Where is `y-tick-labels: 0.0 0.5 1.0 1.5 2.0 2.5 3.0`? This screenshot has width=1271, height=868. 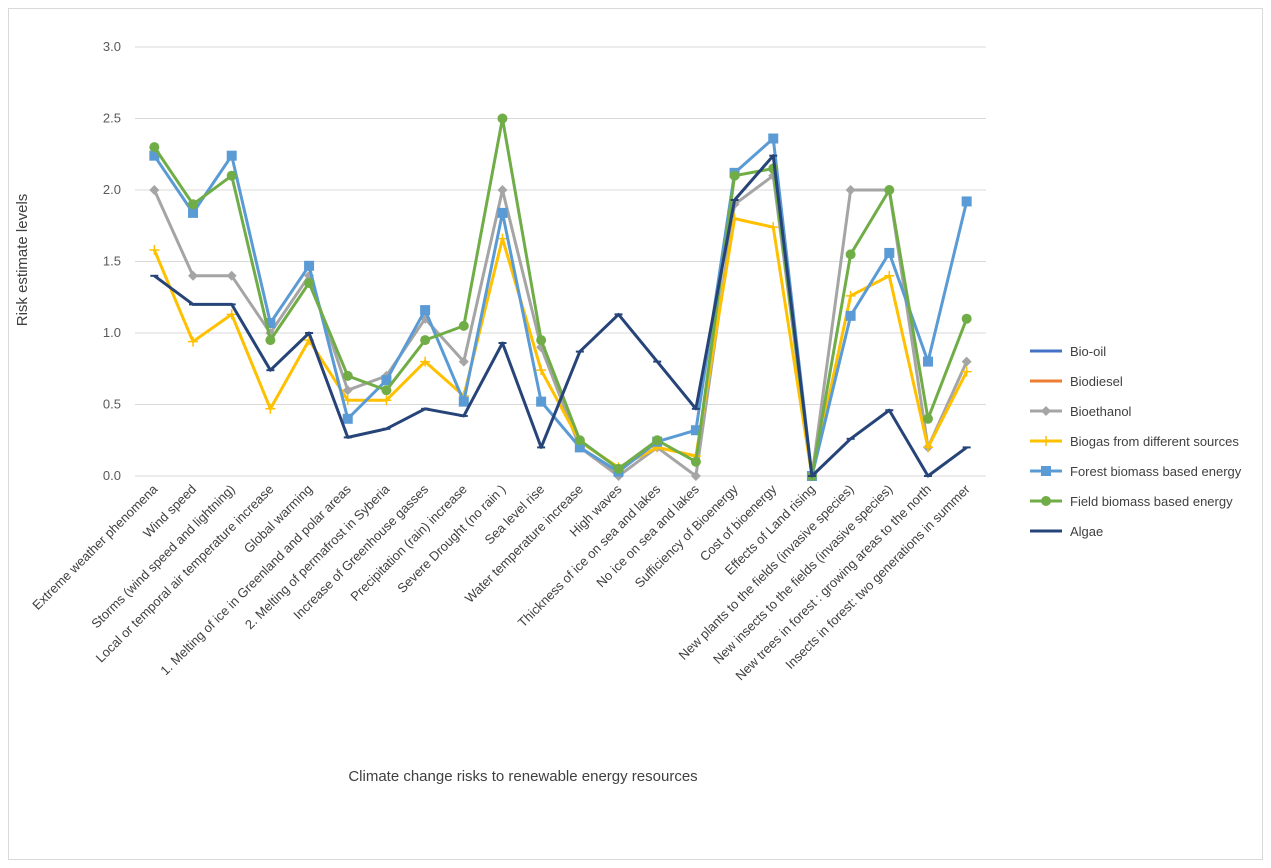
y-tick-labels: 0.0 0.5 1.0 1.5 2.0 2.5 3.0 is located at coordinates (112, 261).